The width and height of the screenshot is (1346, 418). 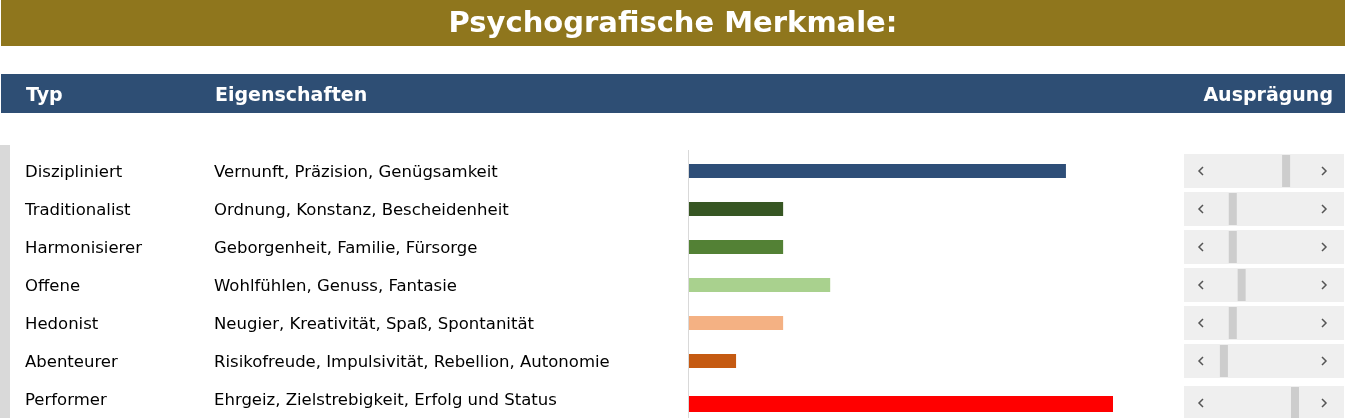 What do you see at coordinates (74, 171) in the screenshot?
I see `y-tick-label: Diszipliniert` at bounding box center [74, 171].